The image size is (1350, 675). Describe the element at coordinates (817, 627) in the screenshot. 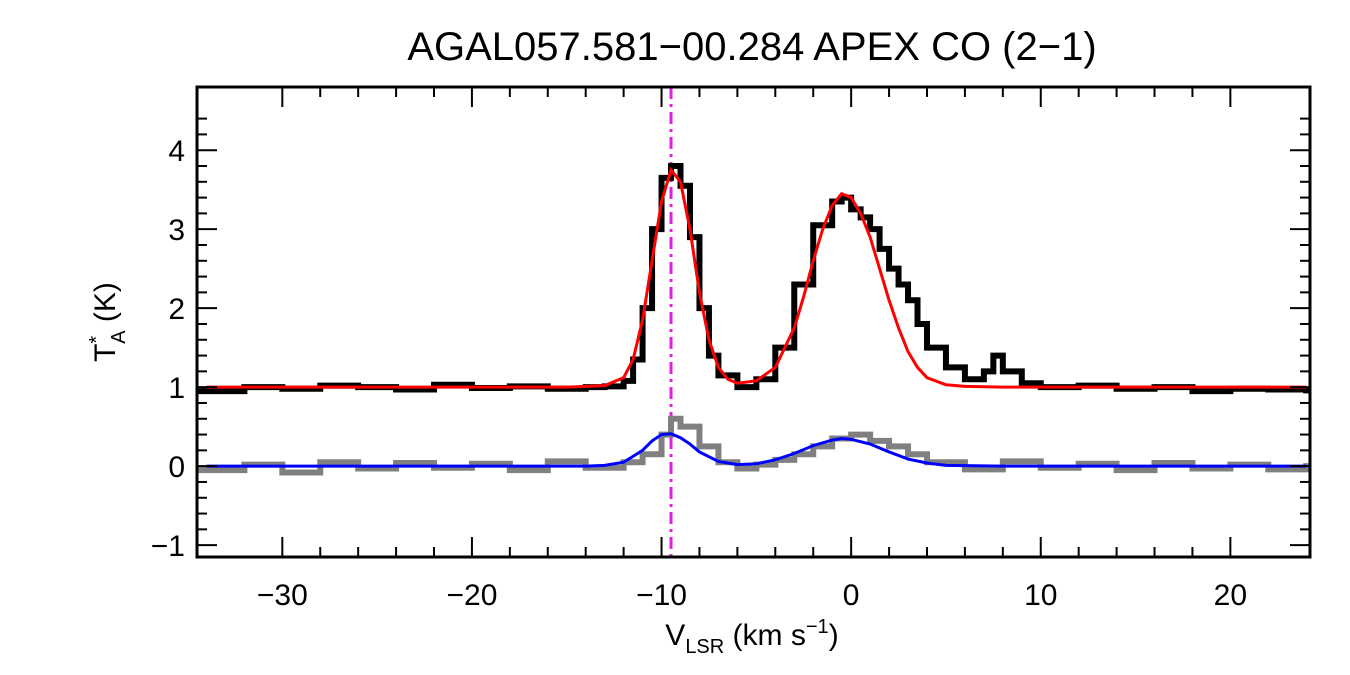

I see `x-axis-label-sup: −1` at that location.